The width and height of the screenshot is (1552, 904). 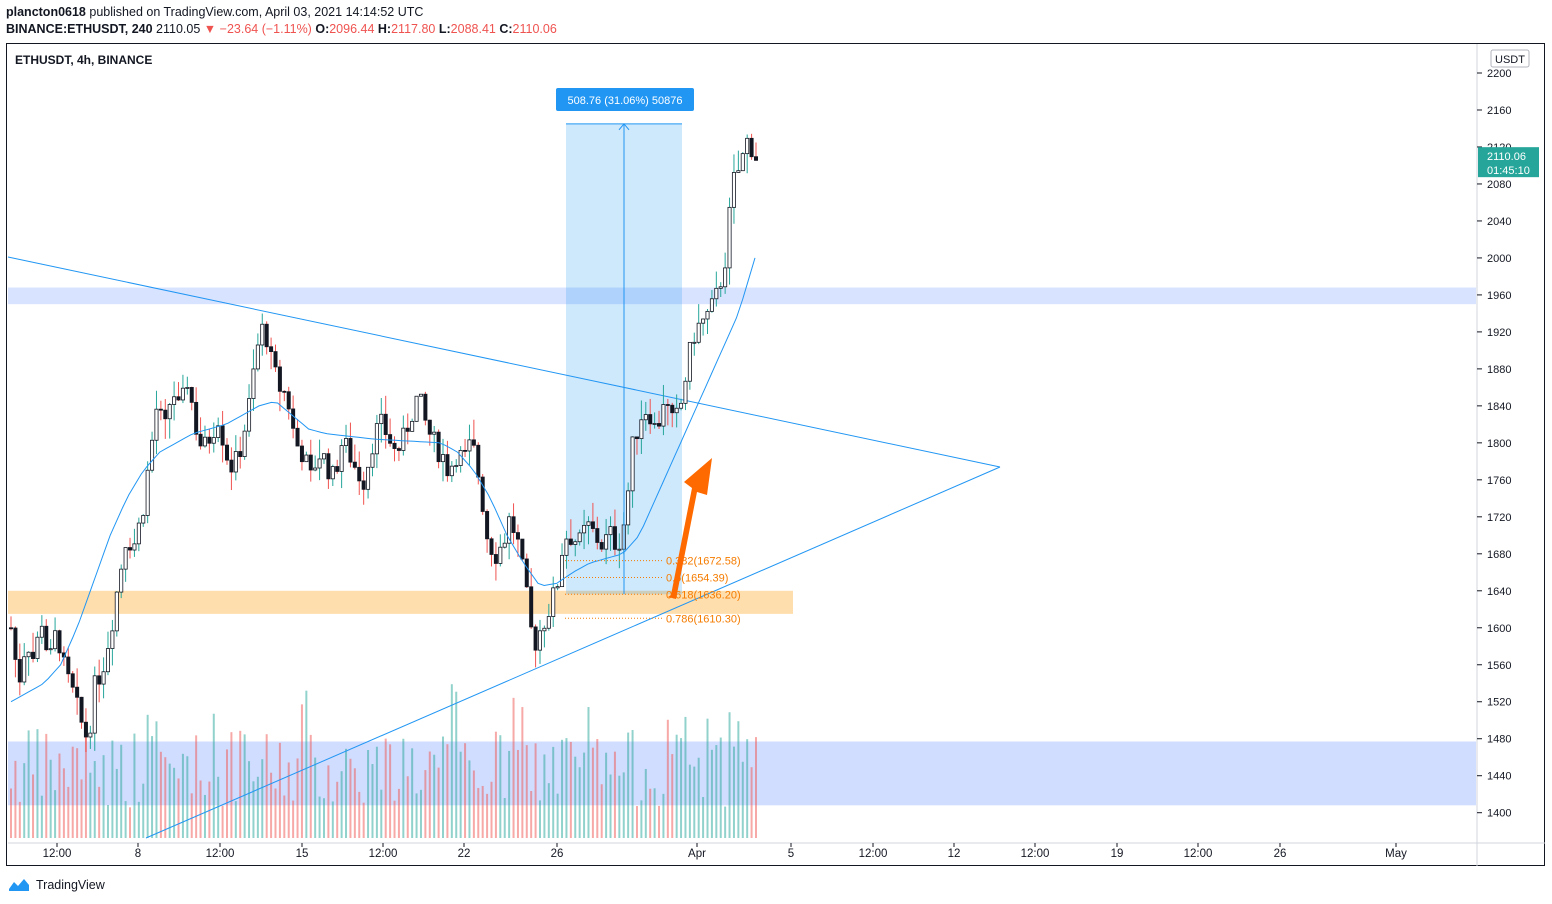 What do you see at coordinates (1510, 58) in the screenshot?
I see `currency-badge` at bounding box center [1510, 58].